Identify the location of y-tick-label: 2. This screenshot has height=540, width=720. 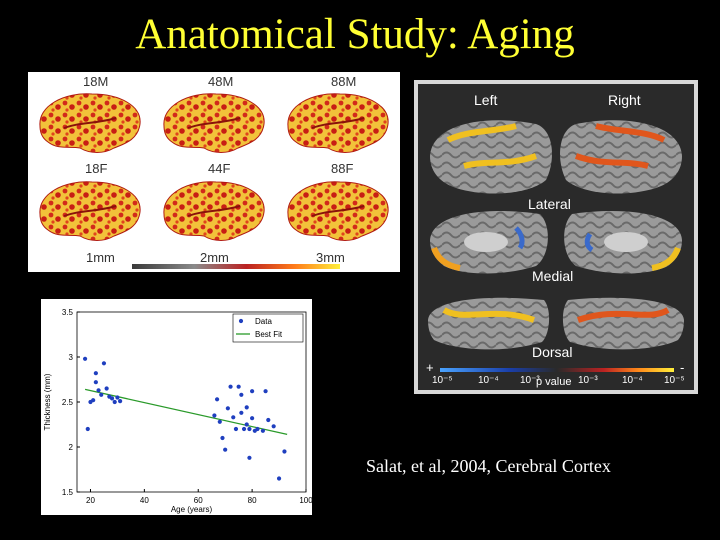
(71, 447).